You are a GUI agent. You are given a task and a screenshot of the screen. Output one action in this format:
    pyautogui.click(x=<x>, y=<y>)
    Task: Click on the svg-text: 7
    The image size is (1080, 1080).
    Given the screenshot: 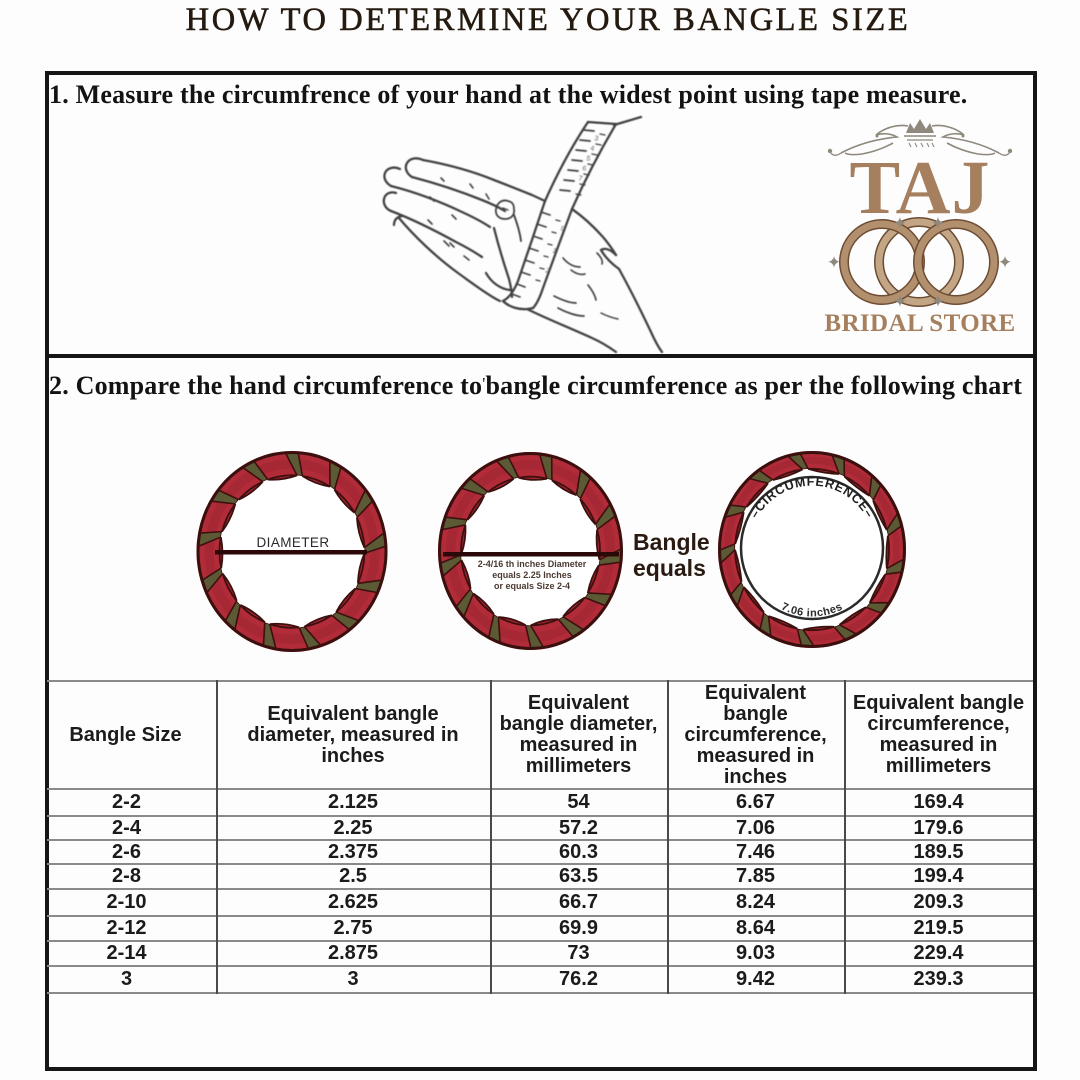 What is the action you would take?
    pyautogui.click(x=581, y=179)
    